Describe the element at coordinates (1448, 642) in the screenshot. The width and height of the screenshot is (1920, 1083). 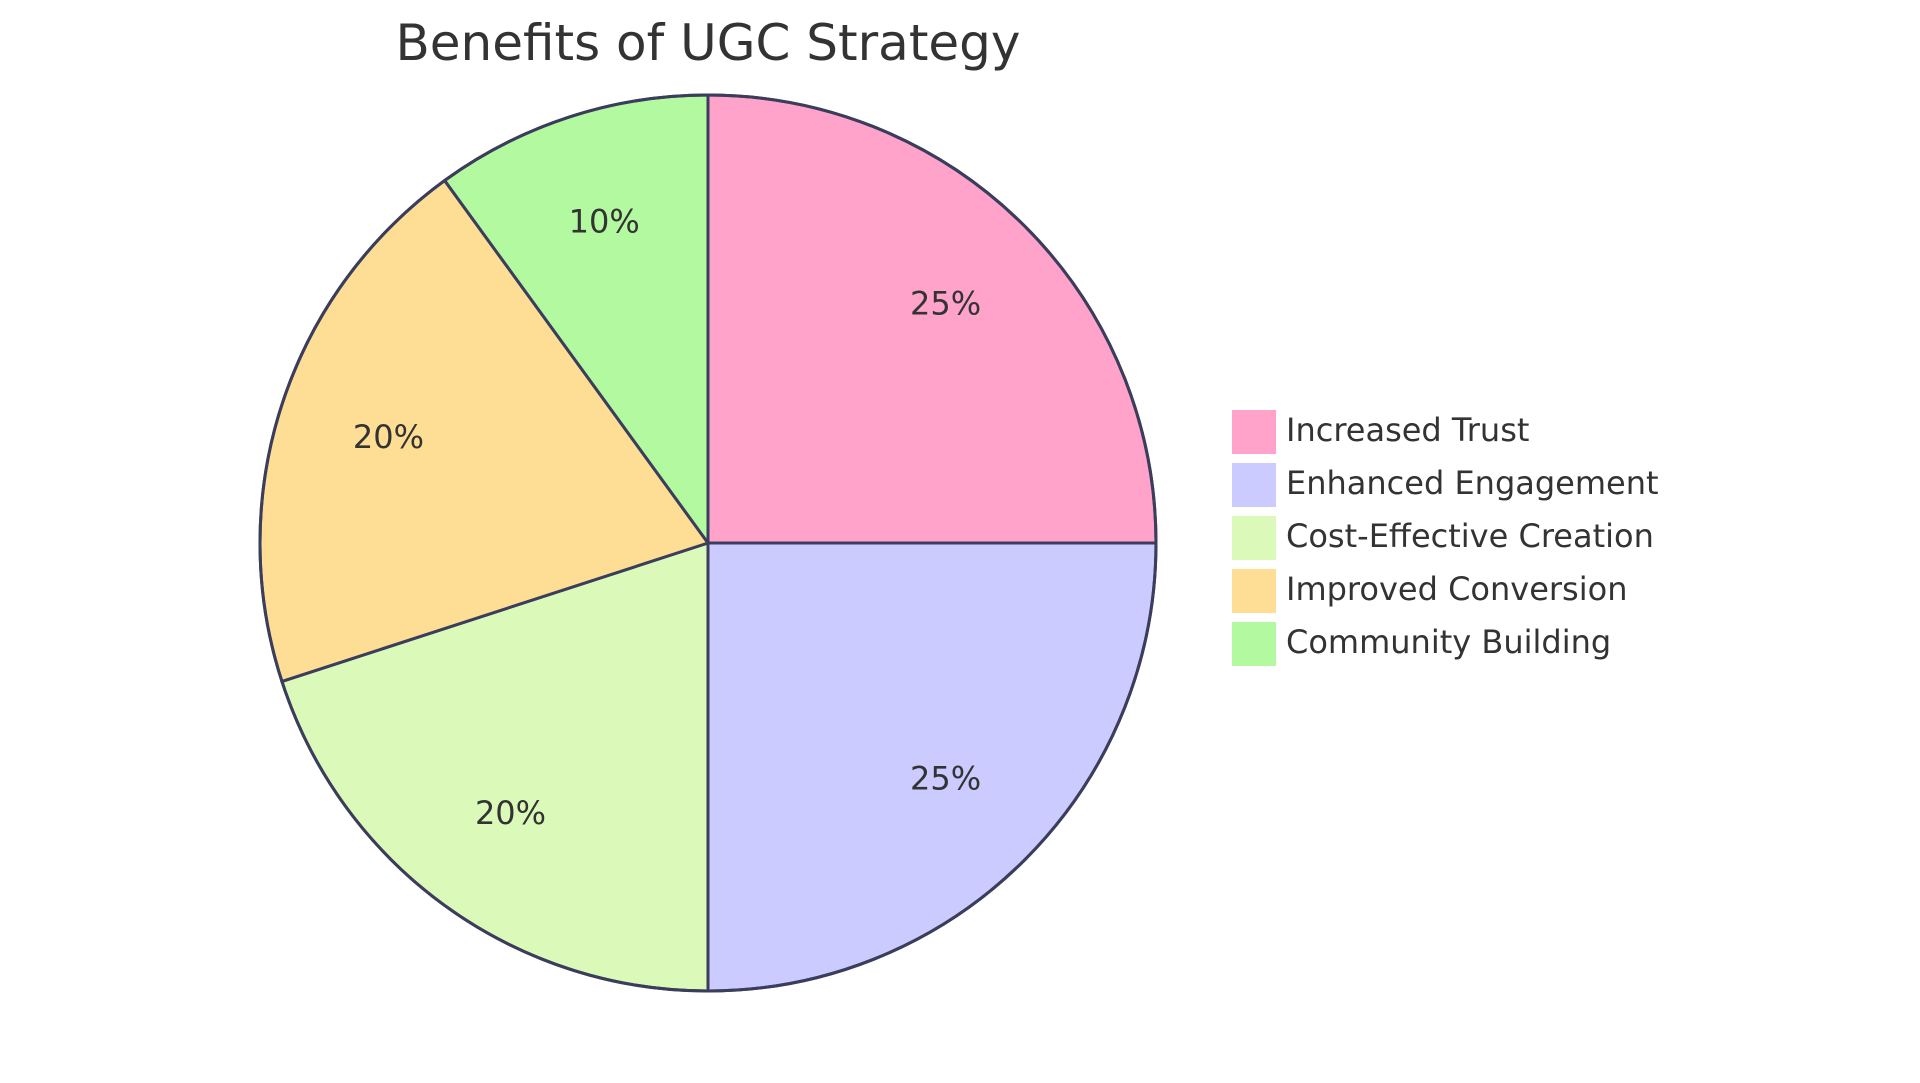
I see `legend-label: Community Building` at that location.